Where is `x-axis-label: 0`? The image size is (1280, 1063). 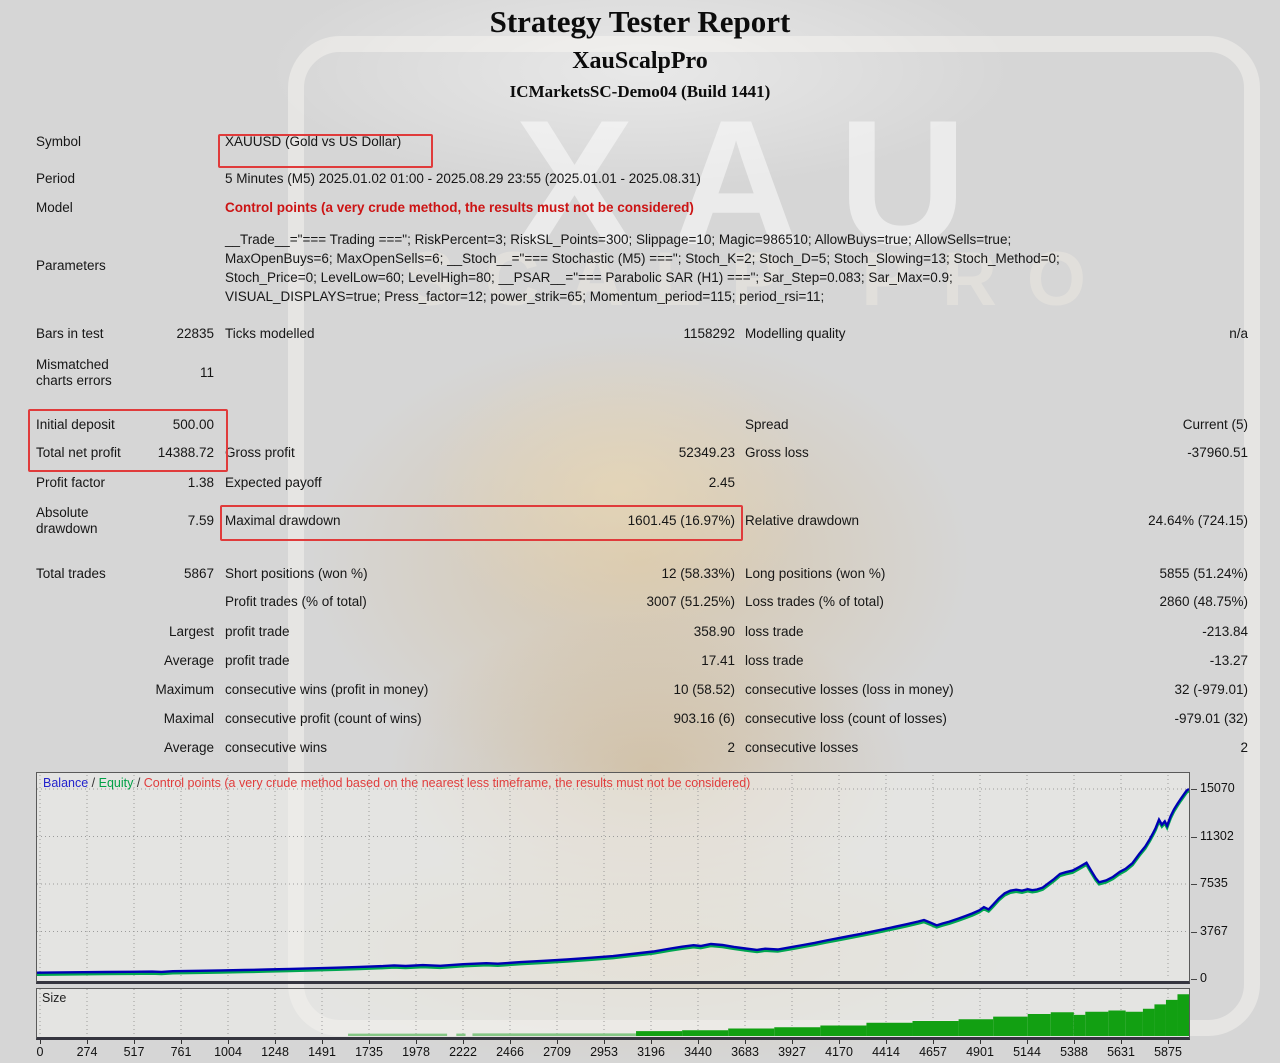
x-axis-label: 0 is located at coordinates (40, 1052).